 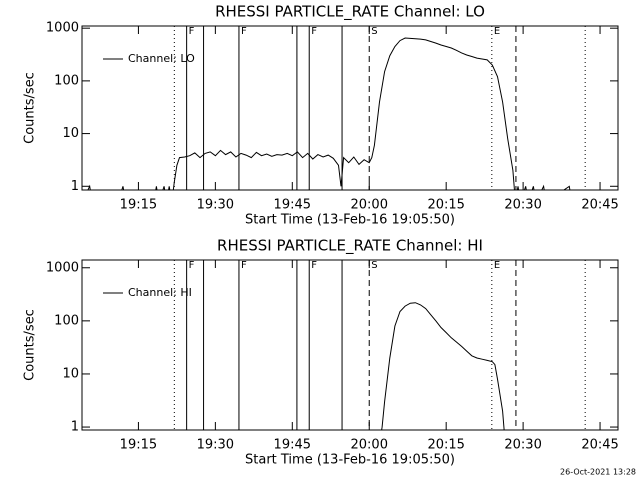 What do you see at coordinates (161, 58) in the screenshot?
I see `legend-label: Channel: LO` at bounding box center [161, 58].